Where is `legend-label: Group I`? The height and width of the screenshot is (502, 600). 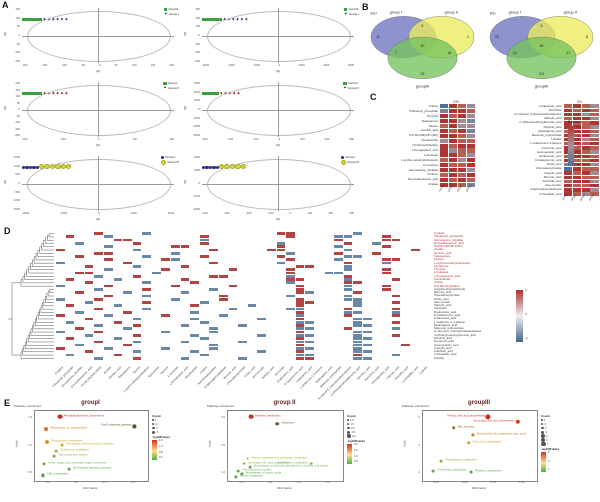 legend-label: Group I is located at coordinates (350, 157).